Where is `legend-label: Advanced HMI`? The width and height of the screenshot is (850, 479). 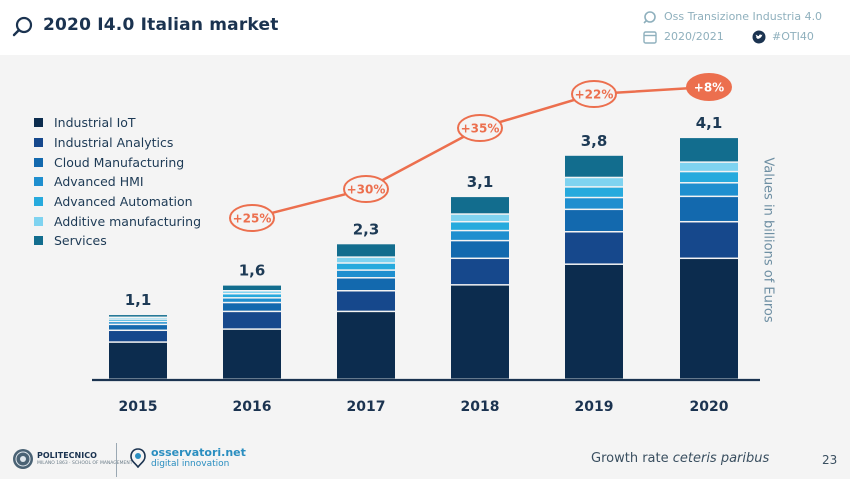
legend-label: Advanced HMI is located at coordinates (99, 182).